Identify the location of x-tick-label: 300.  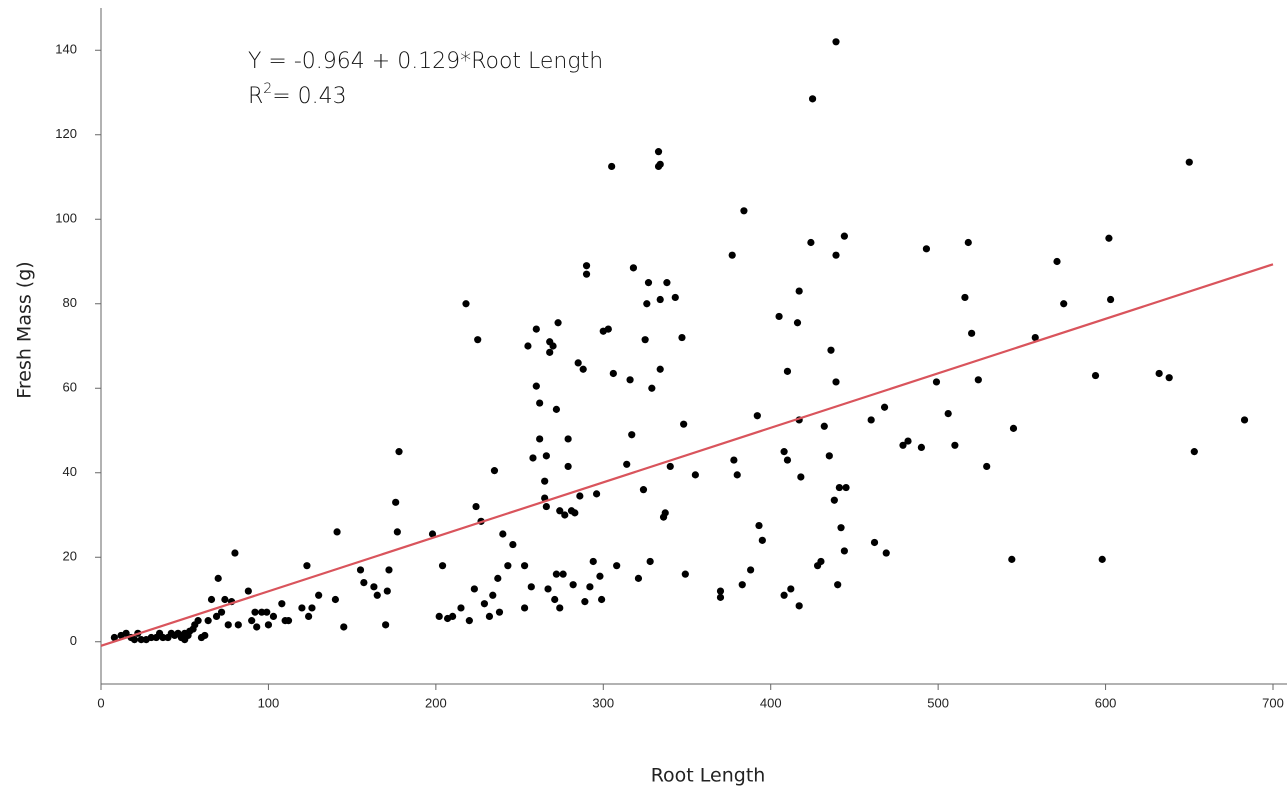
(603, 702).